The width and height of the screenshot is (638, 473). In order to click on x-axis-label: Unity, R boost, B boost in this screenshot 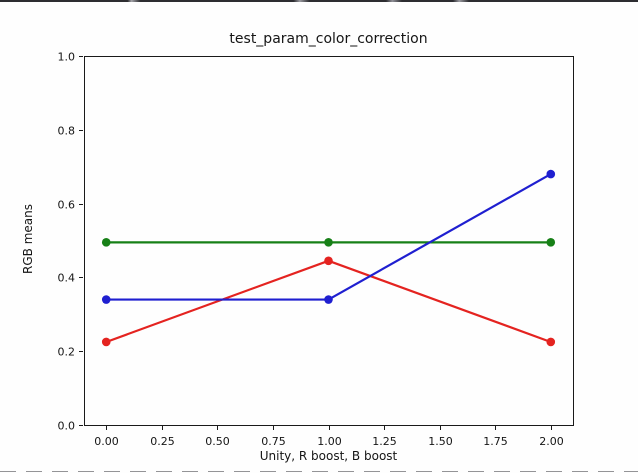, I will do `click(328, 456)`.